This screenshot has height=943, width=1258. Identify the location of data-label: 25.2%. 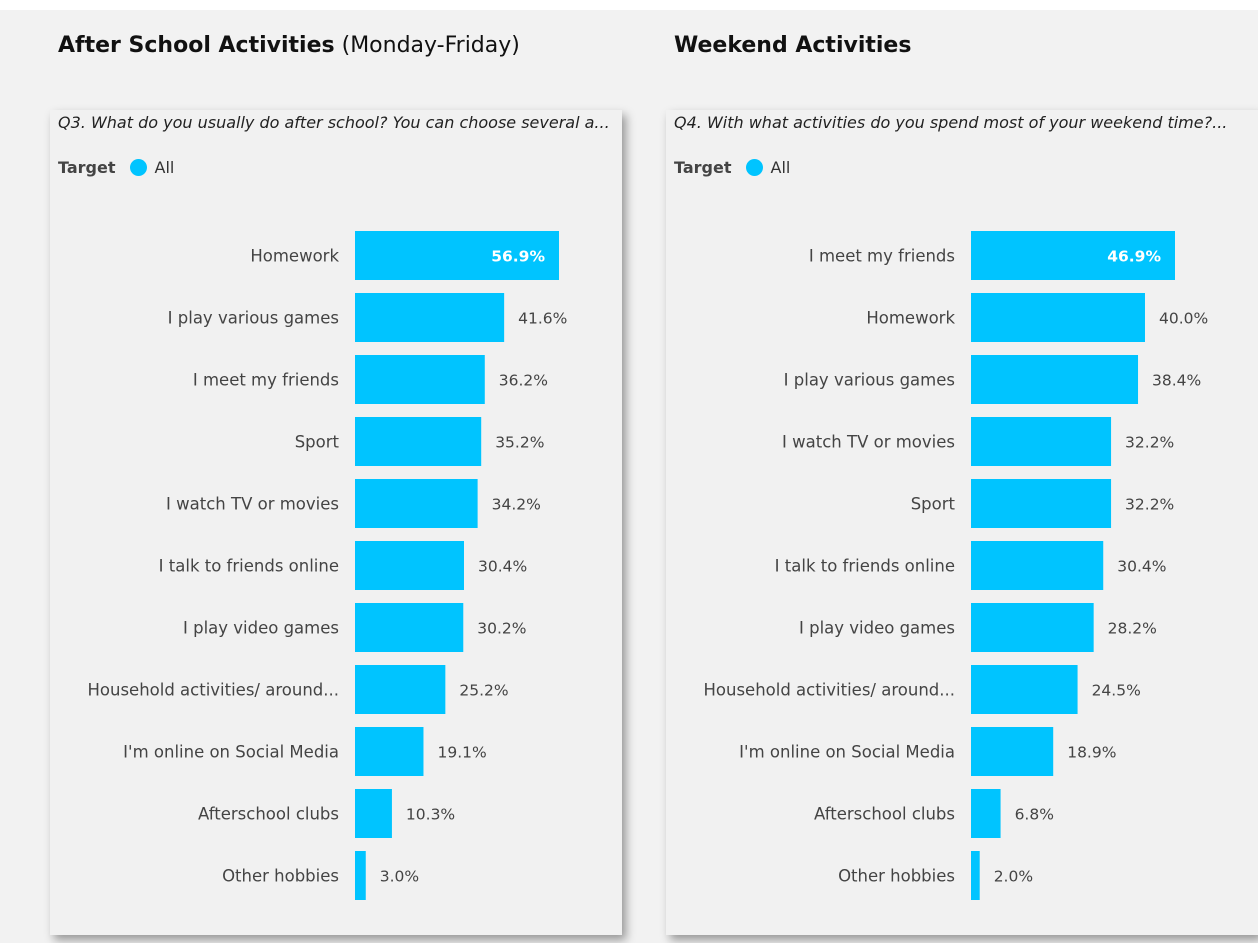
(483, 691).